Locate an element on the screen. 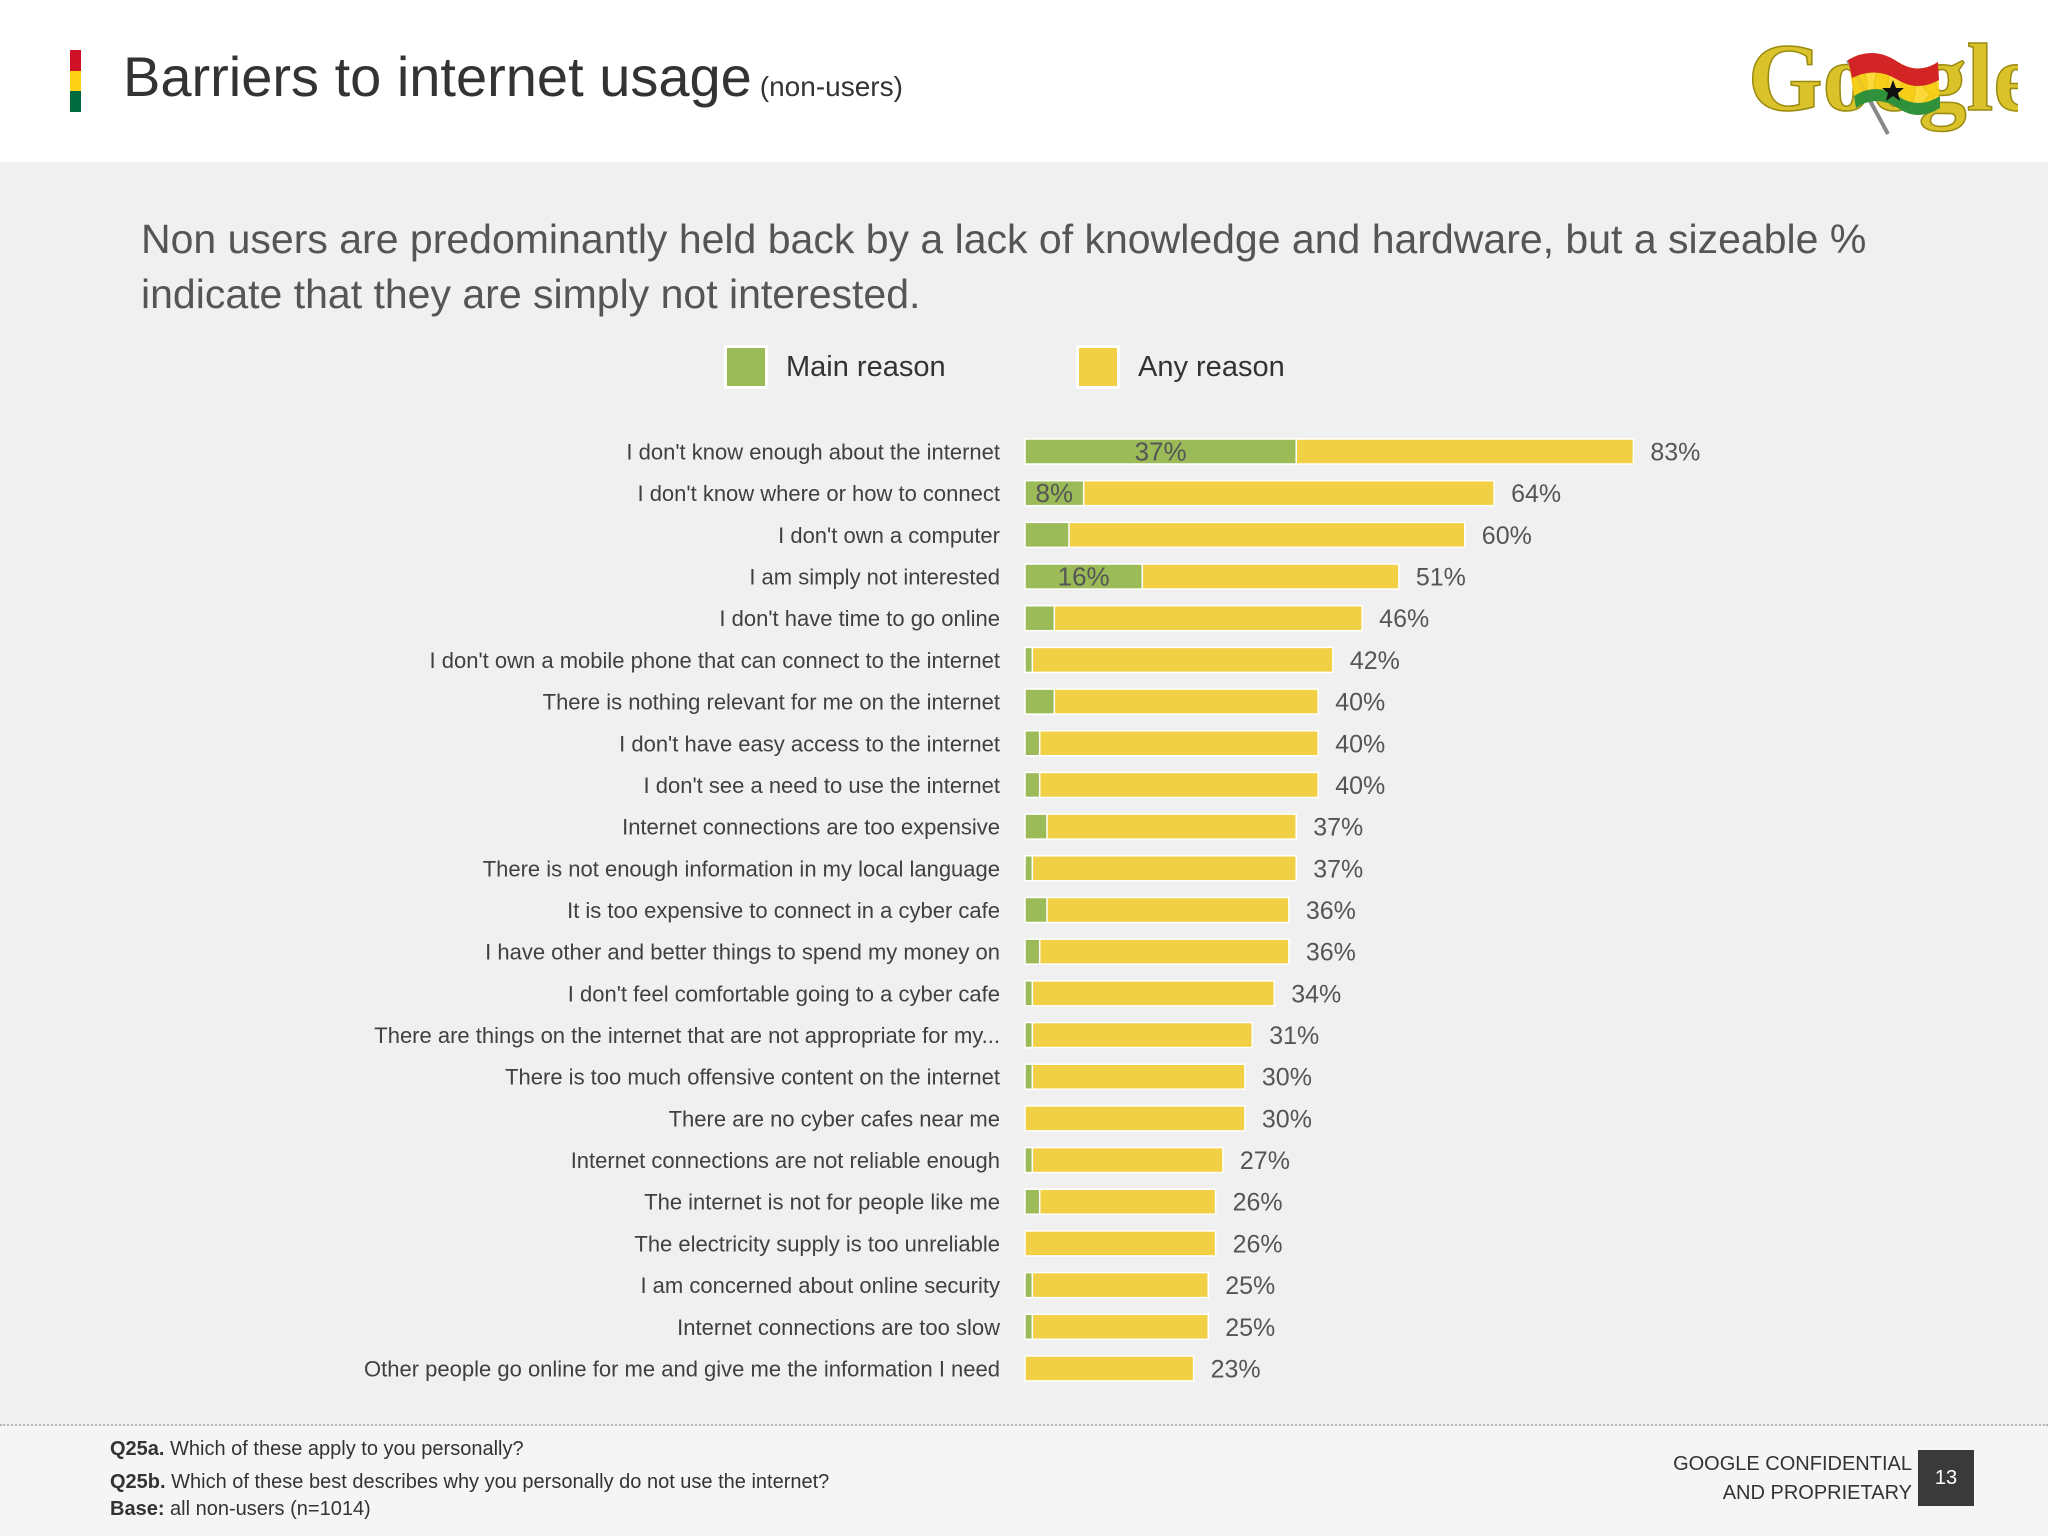 This screenshot has width=2048, height=1536. any-reason-value-label: 31% is located at coordinates (1294, 1036).